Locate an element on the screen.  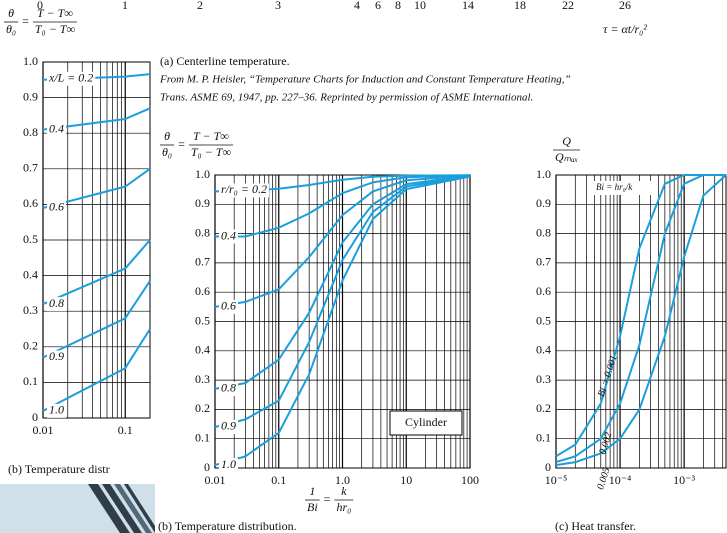
x-tick-label: 0.01 is located at coordinates (43, 430).